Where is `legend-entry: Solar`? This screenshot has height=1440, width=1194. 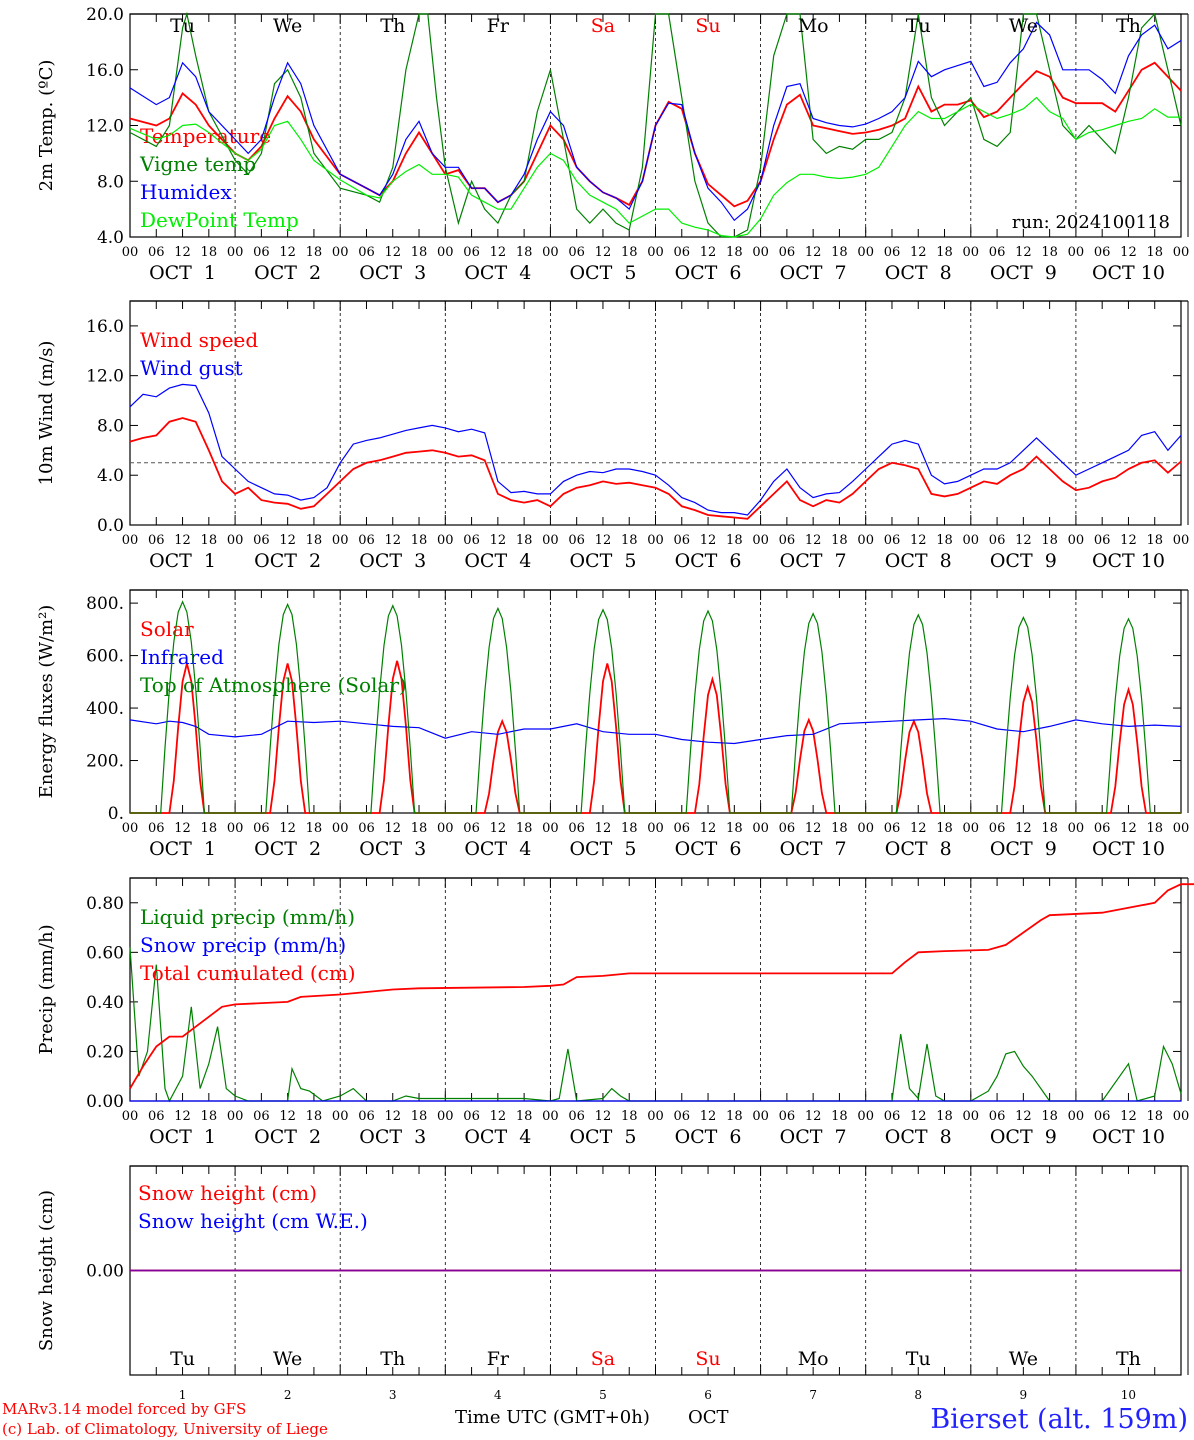
legend-entry: Solar is located at coordinates (167, 629).